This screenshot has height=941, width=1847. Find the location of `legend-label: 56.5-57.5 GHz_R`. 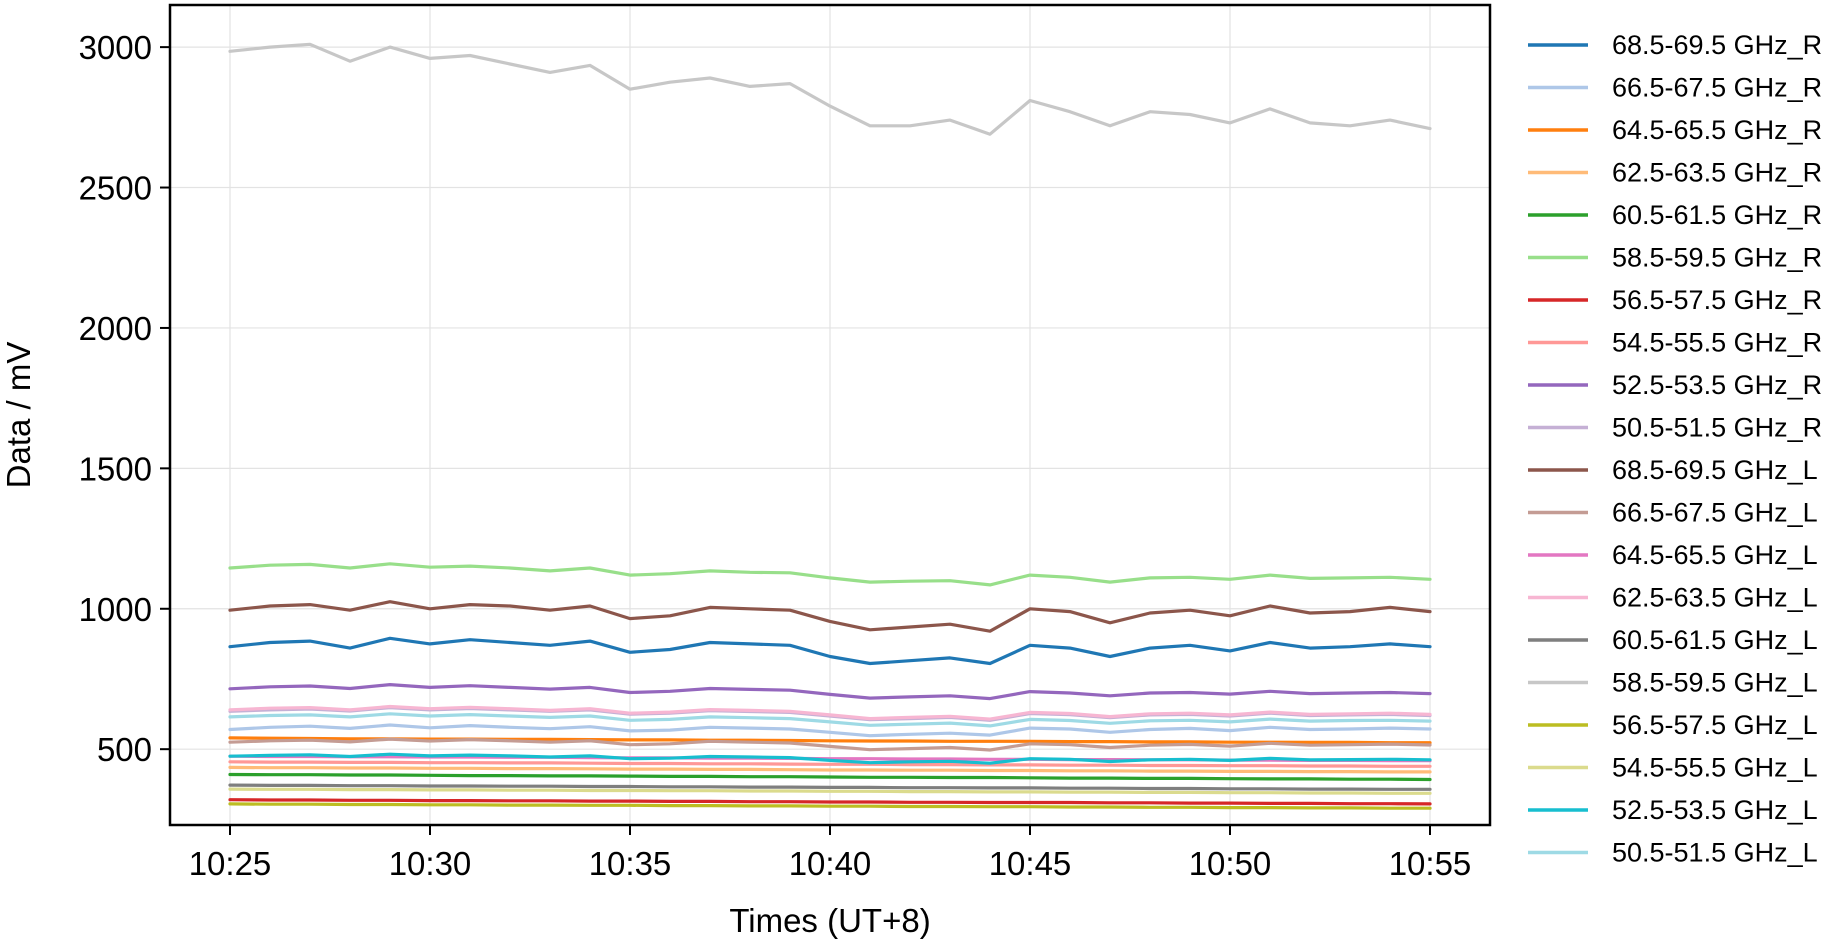

legend-label: 56.5-57.5 GHz_R is located at coordinates (1717, 300).